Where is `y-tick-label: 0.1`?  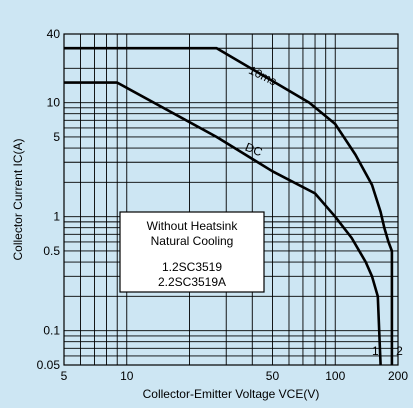 y-tick-label: 0.1 is located at coordinates (51, 331).